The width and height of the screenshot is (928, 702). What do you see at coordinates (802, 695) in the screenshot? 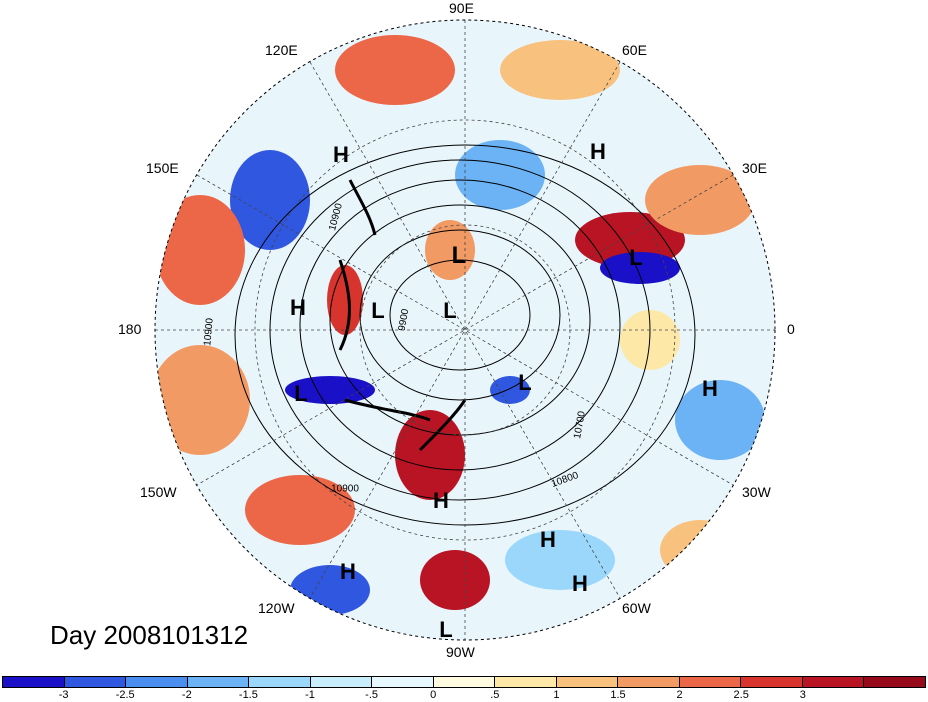
I see `colorbar-tick-label: 3` at bounding box center [802, 695].